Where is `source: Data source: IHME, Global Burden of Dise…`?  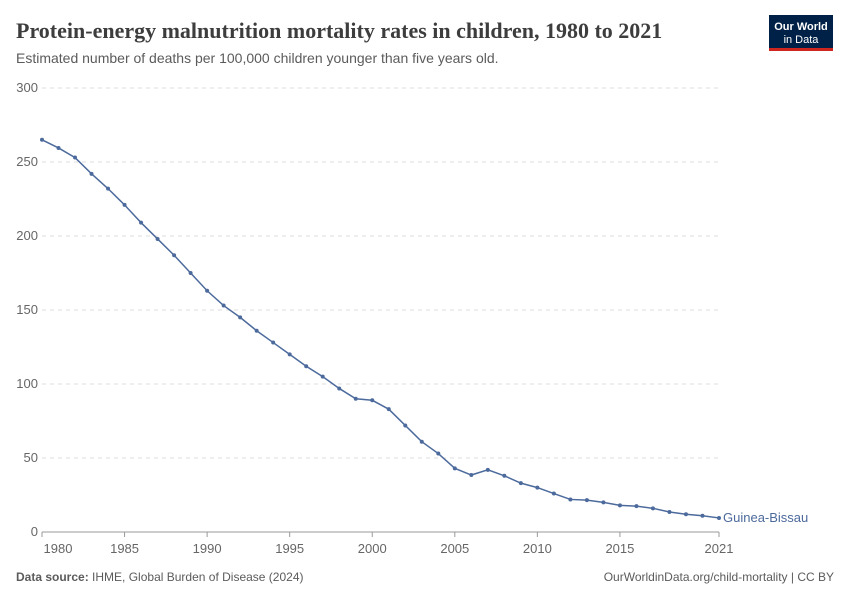 source: Data source: IHME, Global Burden of Dise… is located at coordinates (159, 577).